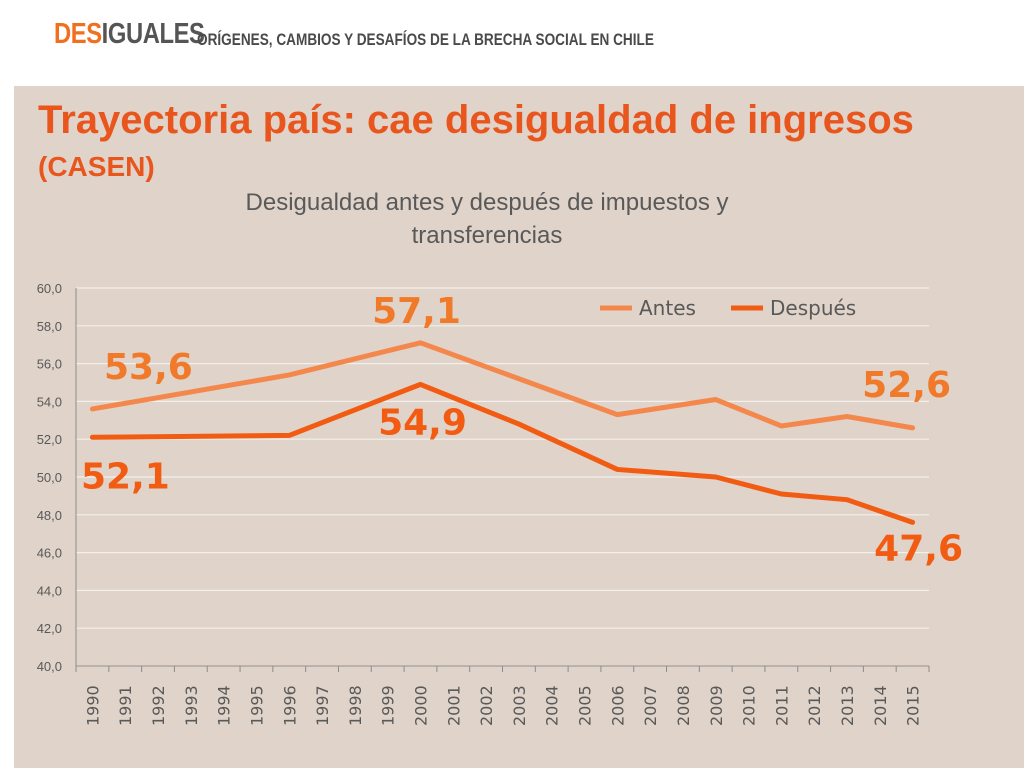  What do you see at coordinates (49, 553) in the screenshot?
I see `y-tick-label: 46,0` at bounding box center [49, 553].